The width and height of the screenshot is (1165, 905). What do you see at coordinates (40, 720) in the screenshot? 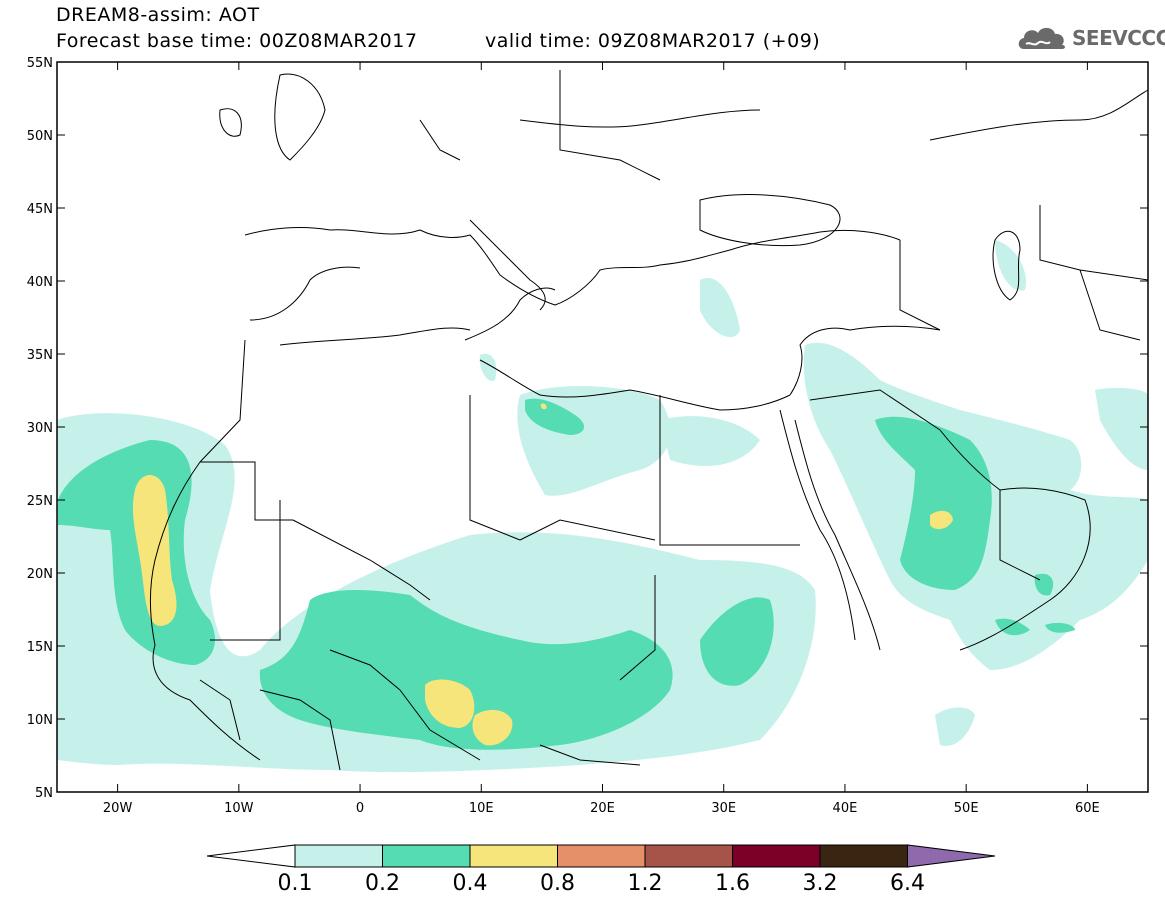
I see `lat-tick-label: 10N` at bounding box center [40, 720].